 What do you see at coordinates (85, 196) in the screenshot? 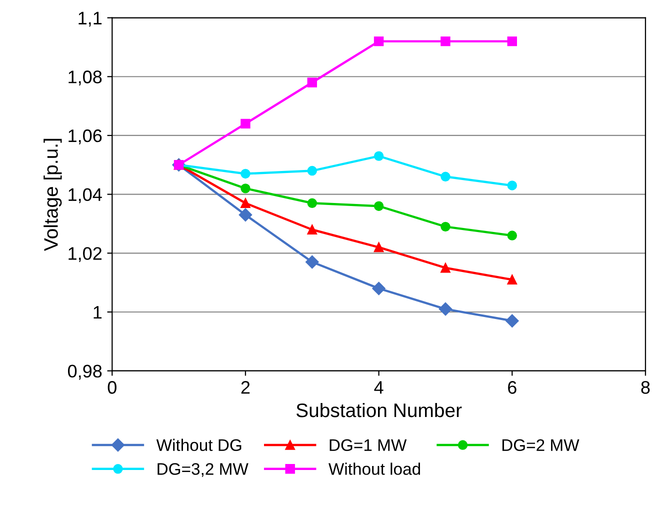
I see `y-tick-label: 1,04` at bounding box center [85, 196].